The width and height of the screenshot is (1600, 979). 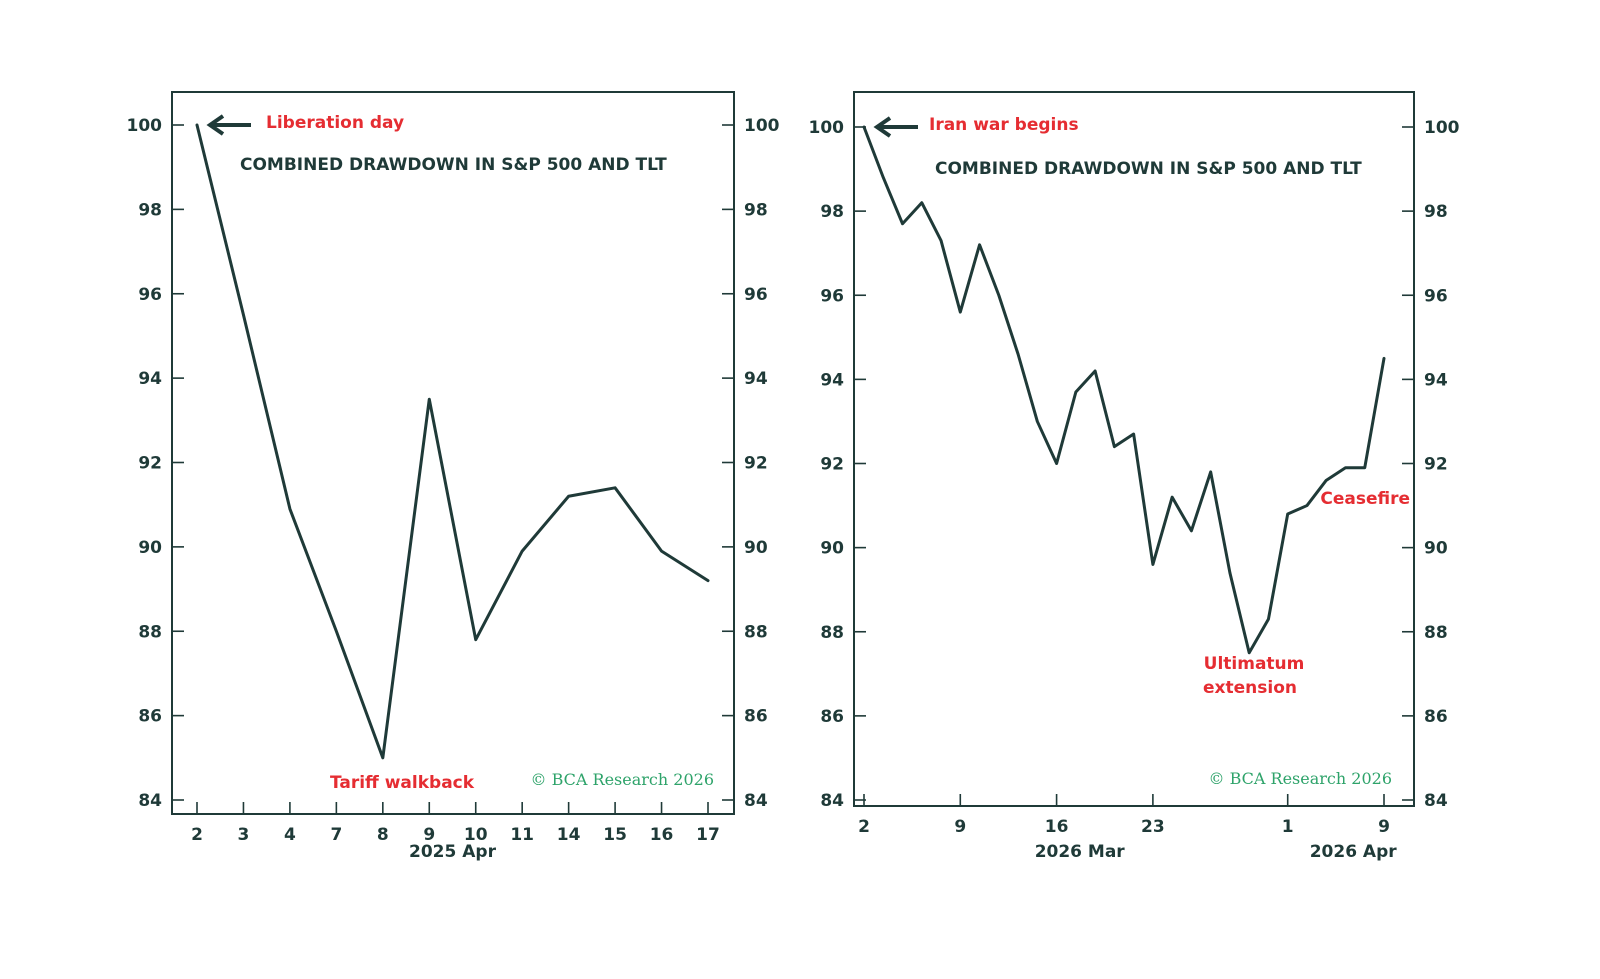 I want to click on x-axis-period-label: 2025 Apr, so click(x=453, y=852).